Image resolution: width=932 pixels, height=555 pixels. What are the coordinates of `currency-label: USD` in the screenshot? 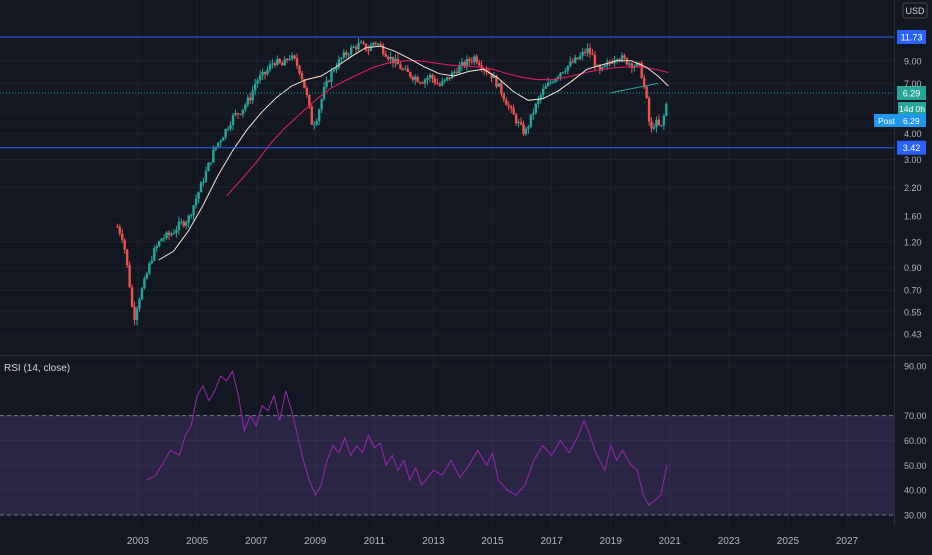 It's located at (915, 11).